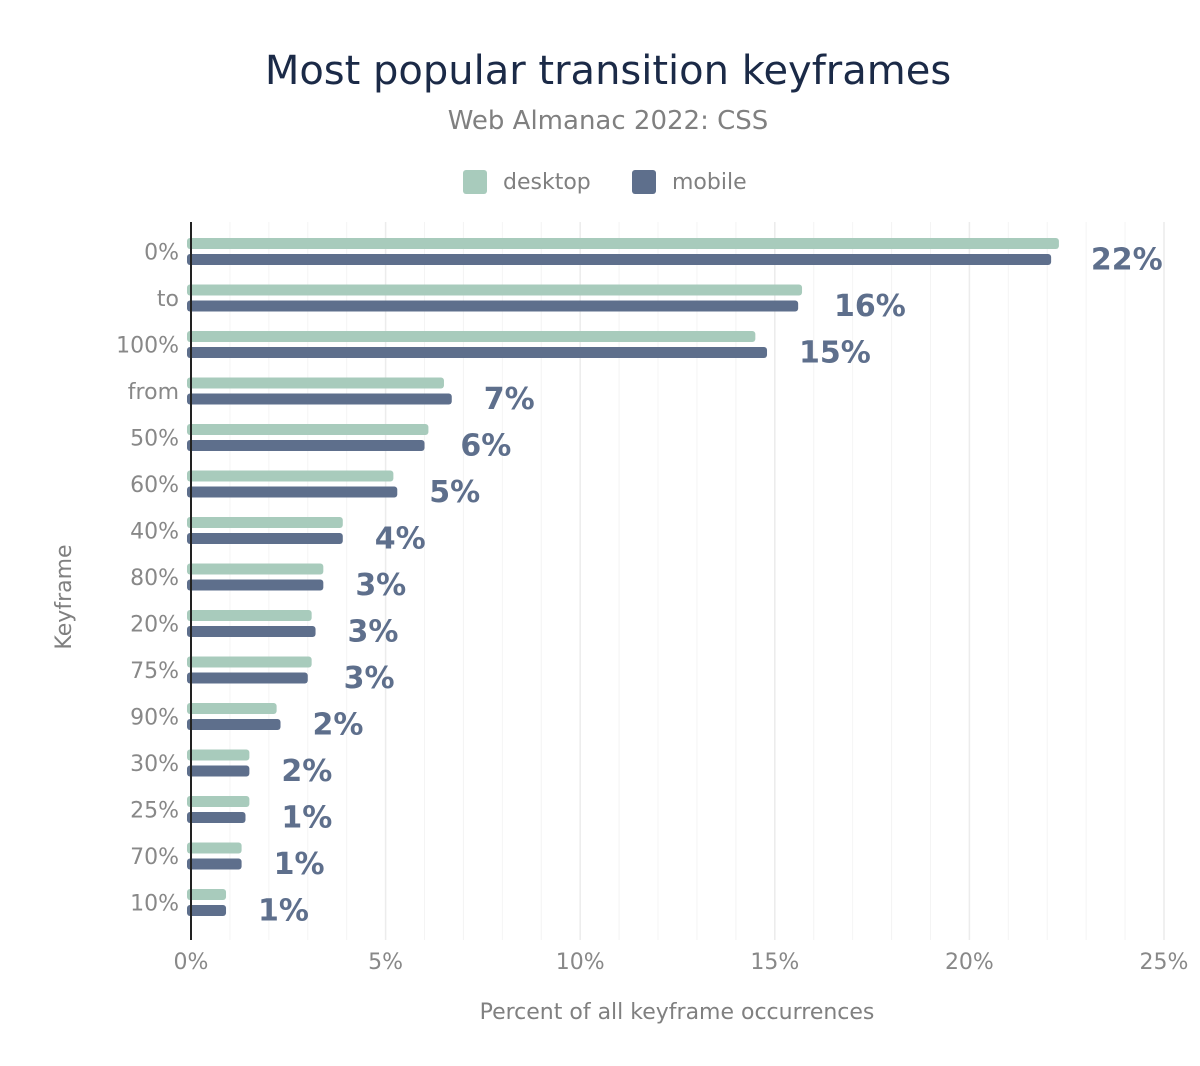  I want to click on y-category-label: 40%, so click(154, 532).